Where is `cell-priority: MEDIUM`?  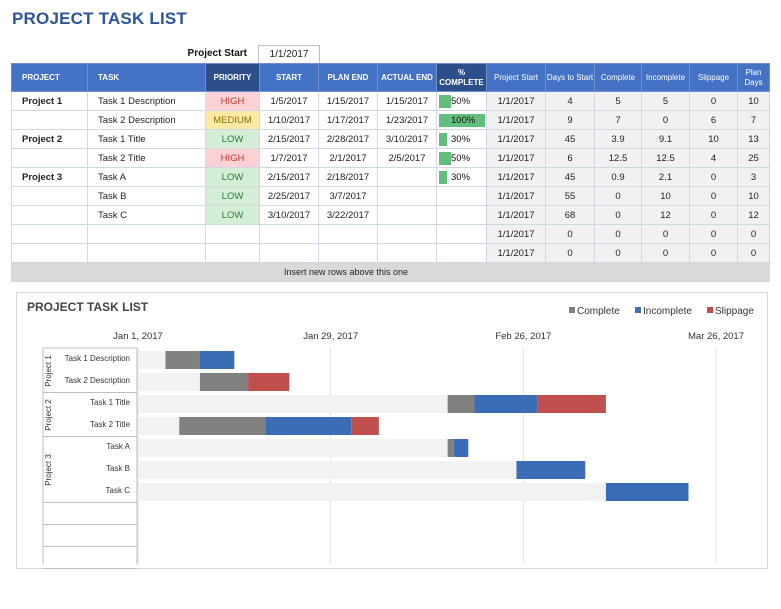
cell-priority: MEDIUM is located at coordinates (232, 120).